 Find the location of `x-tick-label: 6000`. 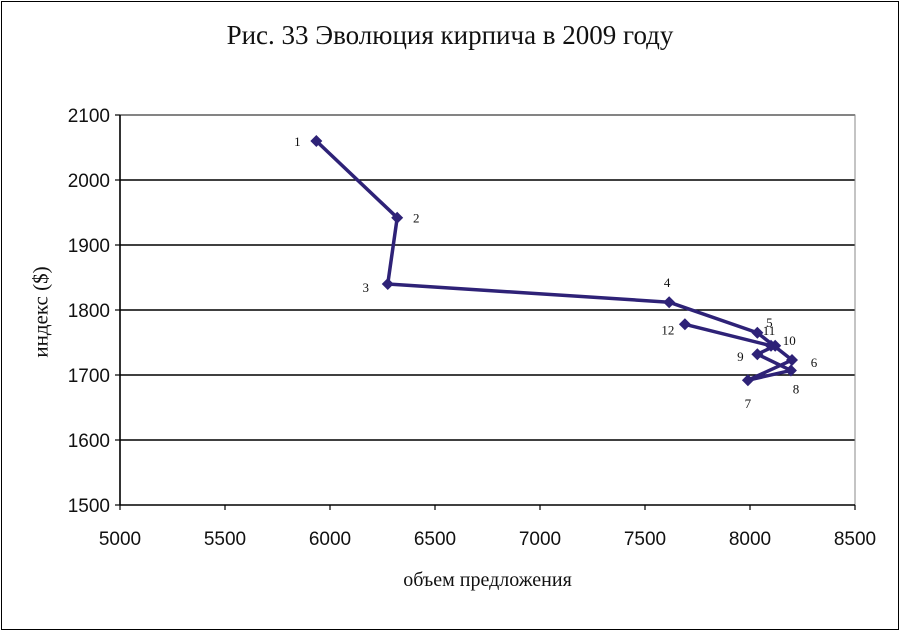

x-tick-label: 6000 is located at coordinates (330, 539).